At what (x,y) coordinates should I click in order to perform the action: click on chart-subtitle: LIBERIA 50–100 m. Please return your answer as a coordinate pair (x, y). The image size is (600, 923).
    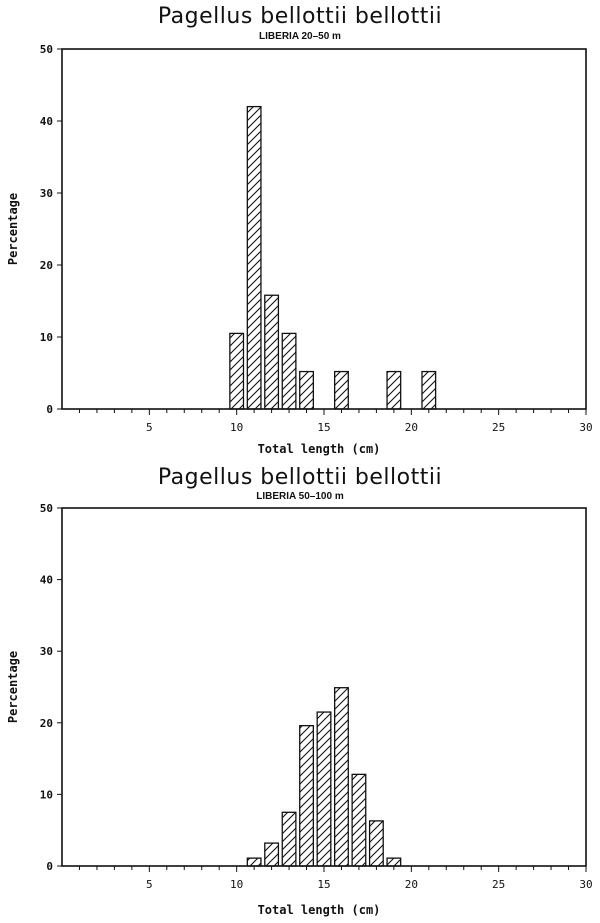
    Looking at the image, I should click on (300, 496).